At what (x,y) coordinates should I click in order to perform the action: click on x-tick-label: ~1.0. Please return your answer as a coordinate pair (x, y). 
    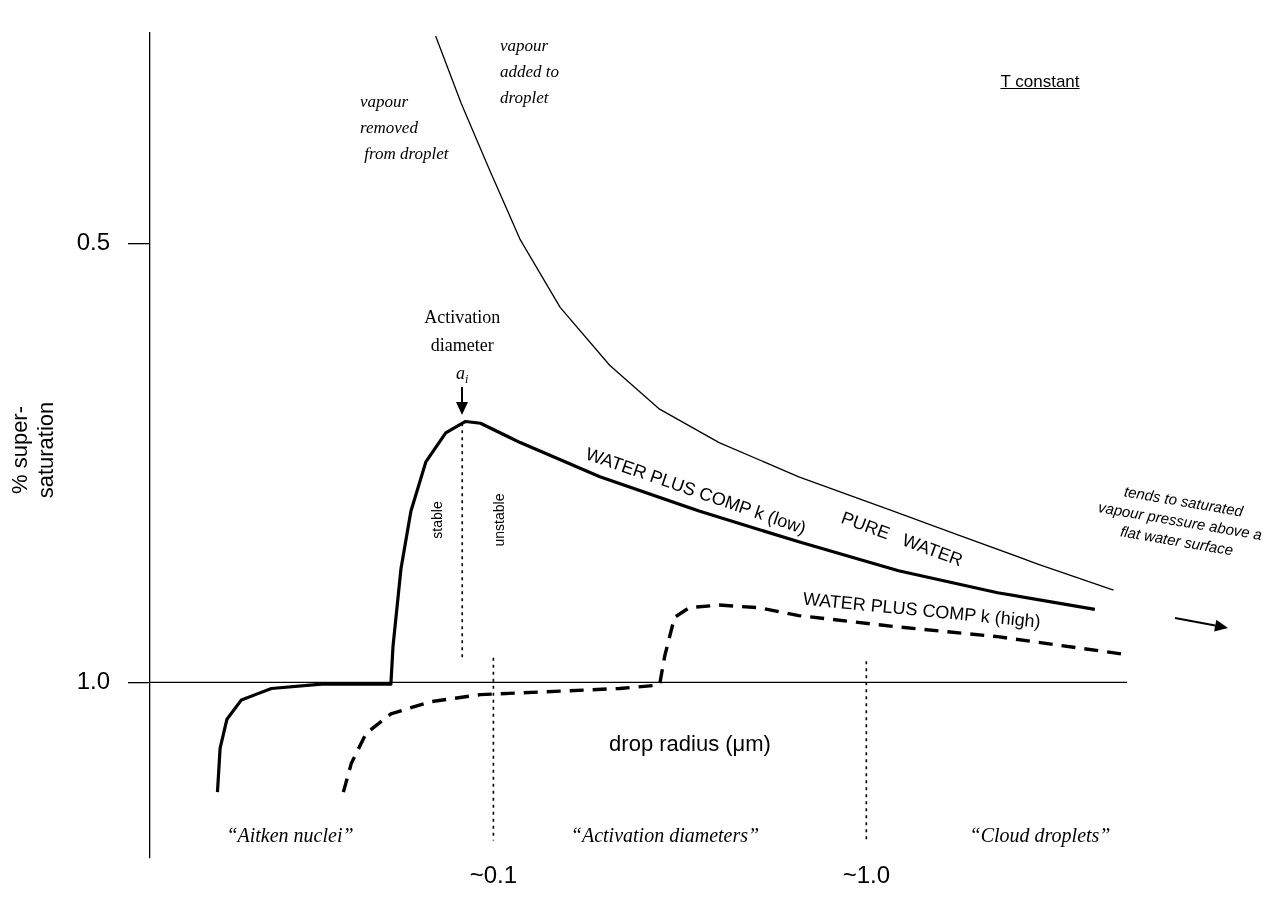
    Looking at the image, I should click on (866, 875).